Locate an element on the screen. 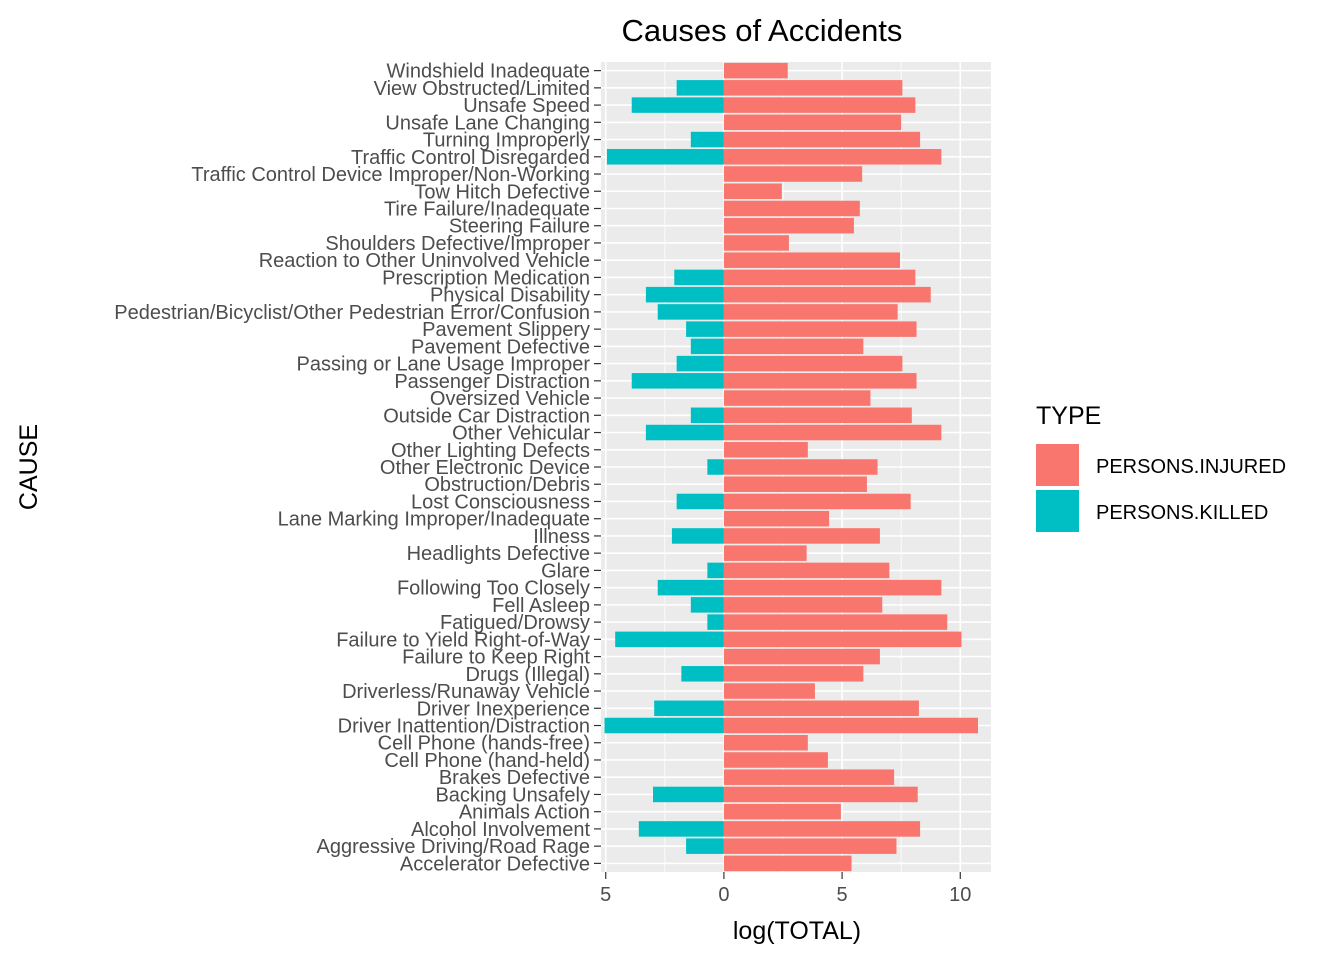 Image resolution: width=1344 pixels, height=960 pixels. category-label: Brakes Defective is located at coordinates (514, 778).